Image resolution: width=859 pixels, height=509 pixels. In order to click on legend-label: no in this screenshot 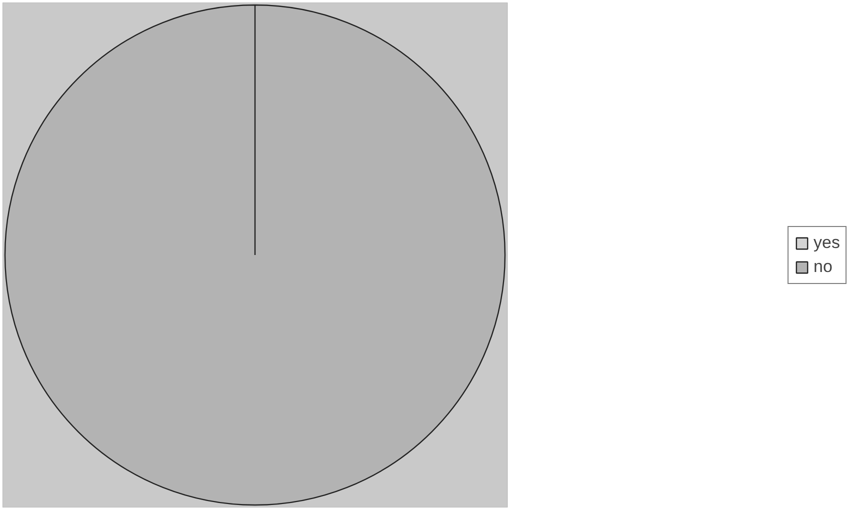, I will do `click(824, 266)`.